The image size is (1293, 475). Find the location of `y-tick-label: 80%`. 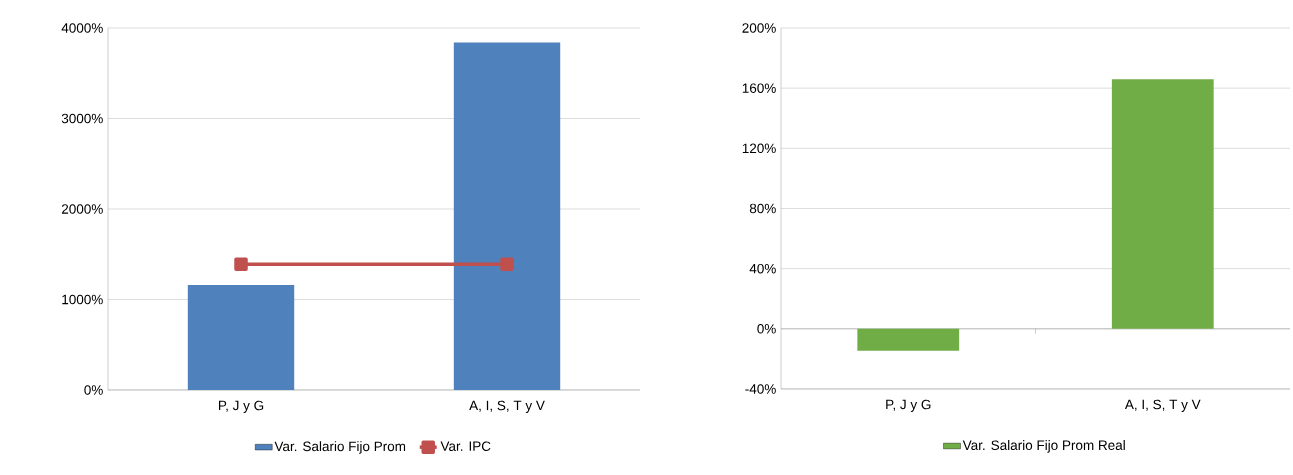

y-tick-label: 80% is located at coordinates (762, 208).